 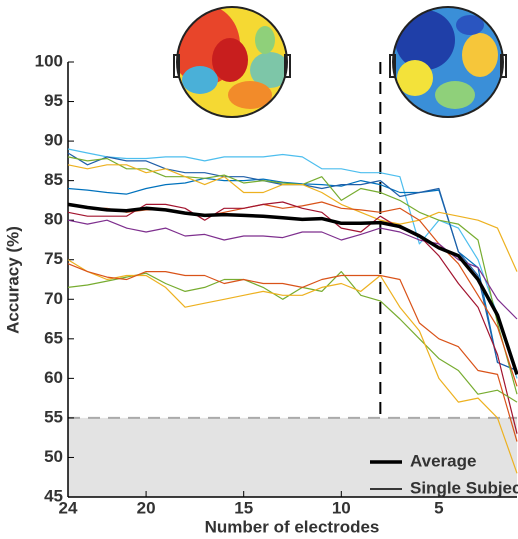 I want to click on y-tick-label: 70, so click(x=53, y=298).